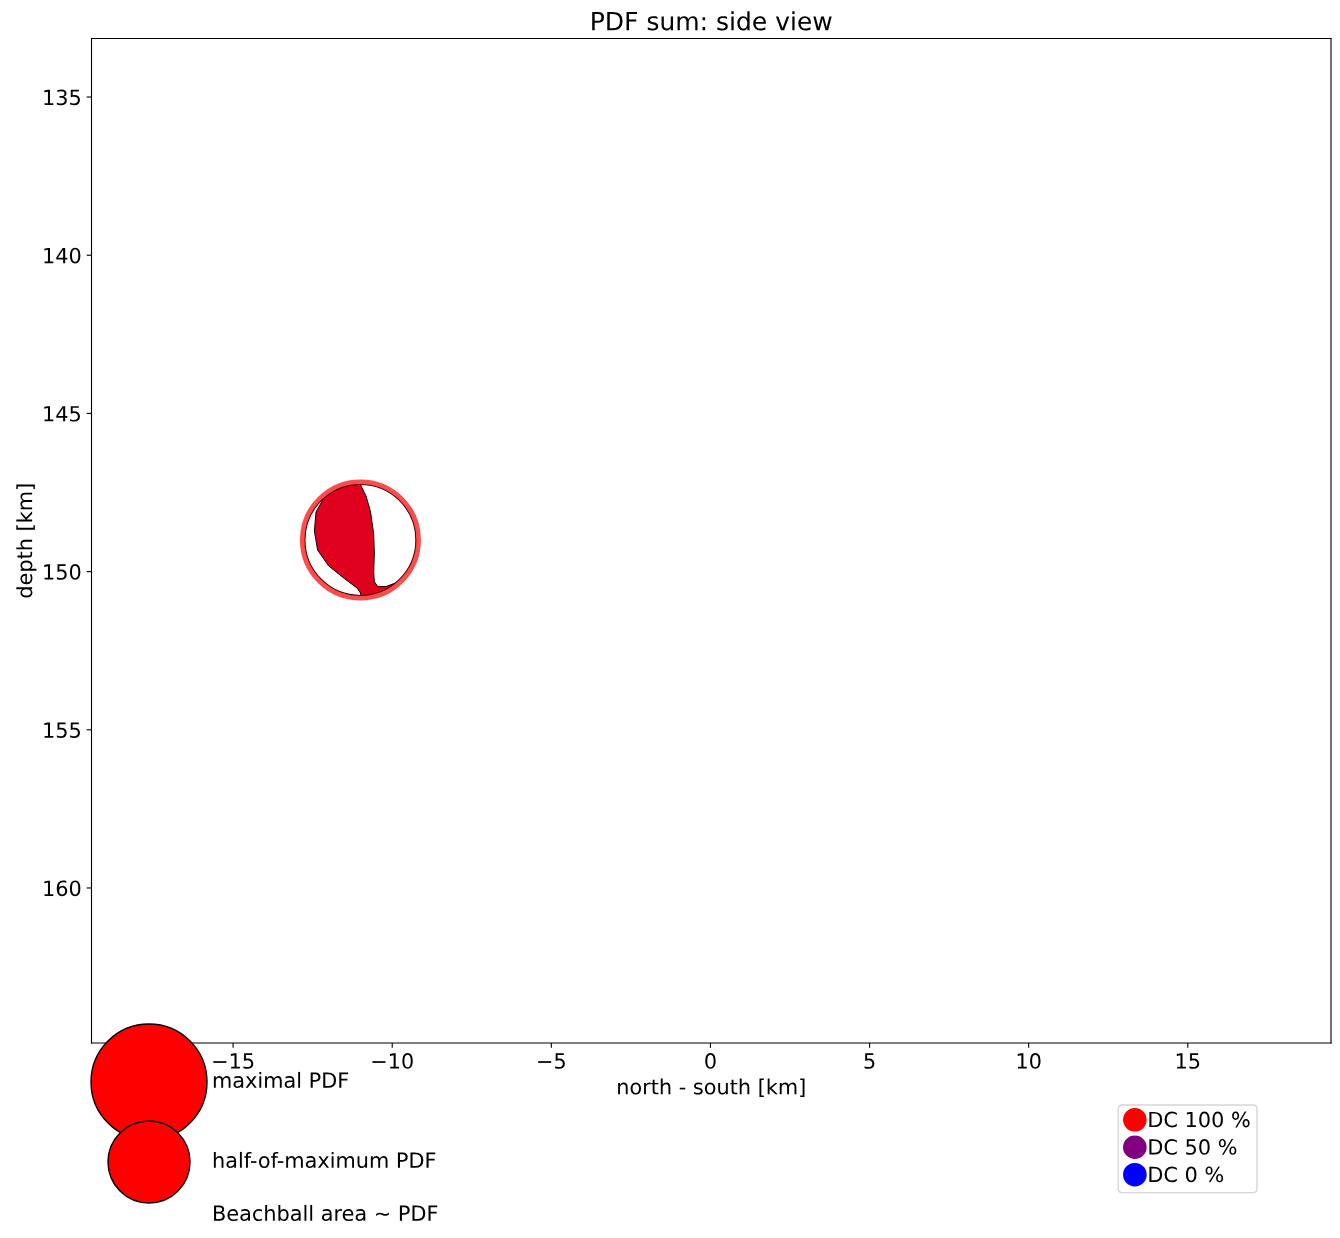  Describe the element at coordinates (869, 1061) in the screenshot. I see `x-tick-label: 5` at that location.